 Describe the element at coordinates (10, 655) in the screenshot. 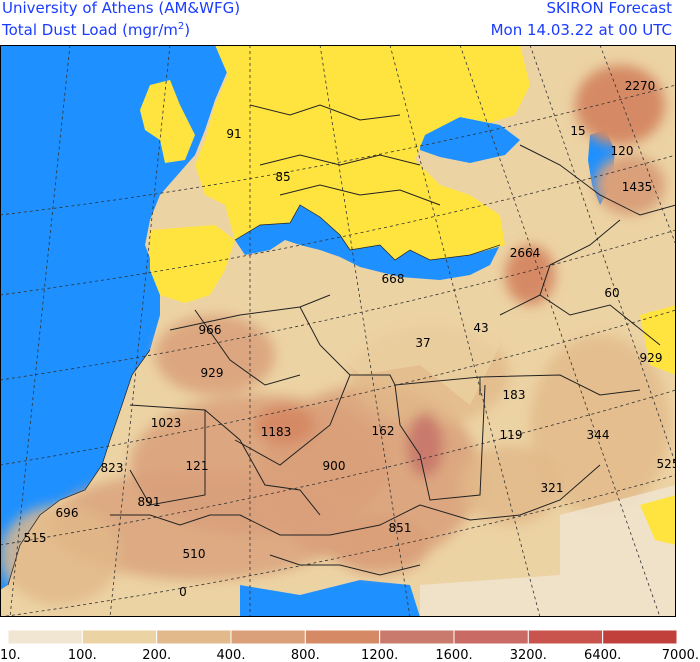

I see `legend-tick-label: 10.` at that location.